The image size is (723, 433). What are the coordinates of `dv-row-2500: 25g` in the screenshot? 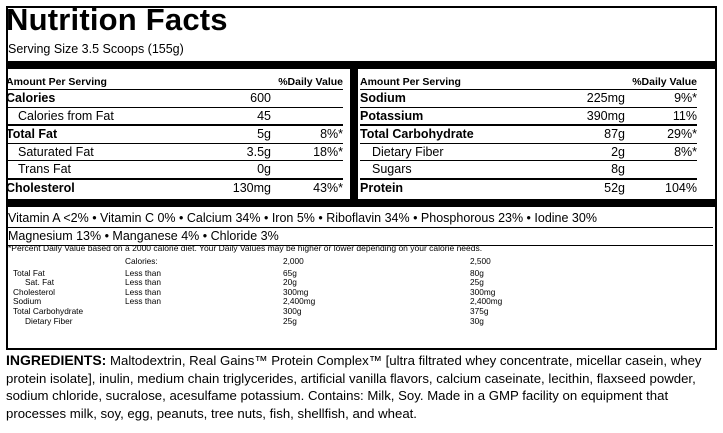 It's located at (477, 282).